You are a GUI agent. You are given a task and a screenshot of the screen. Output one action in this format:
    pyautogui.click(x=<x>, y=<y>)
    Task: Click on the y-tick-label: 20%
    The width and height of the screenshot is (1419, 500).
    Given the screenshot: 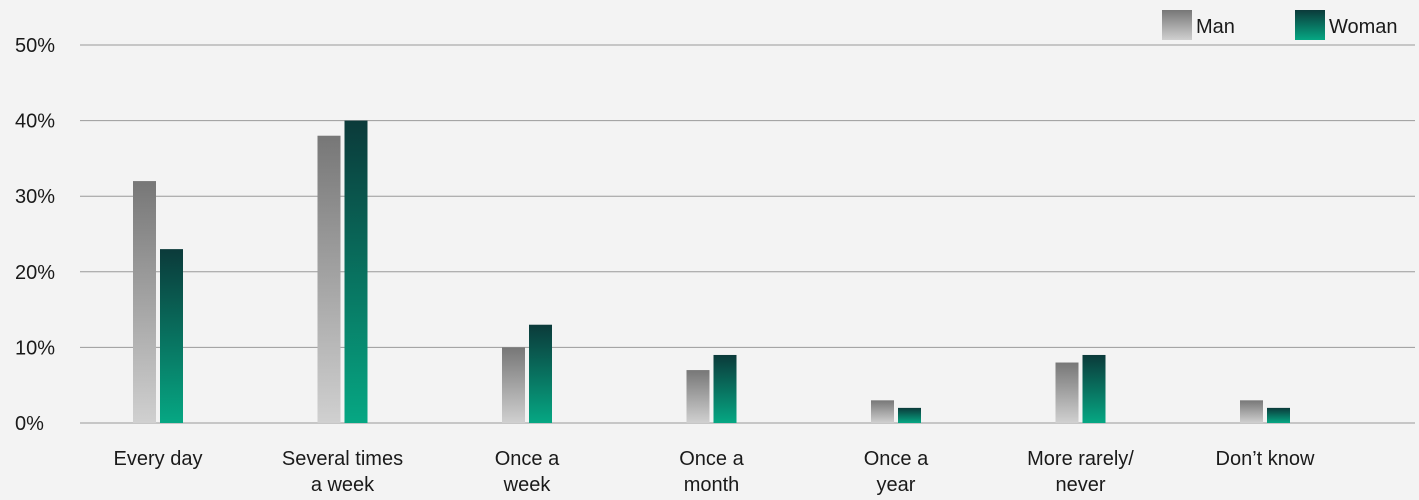 What is the action you would take?
    pyautogui.click(x=35, y=273)
    